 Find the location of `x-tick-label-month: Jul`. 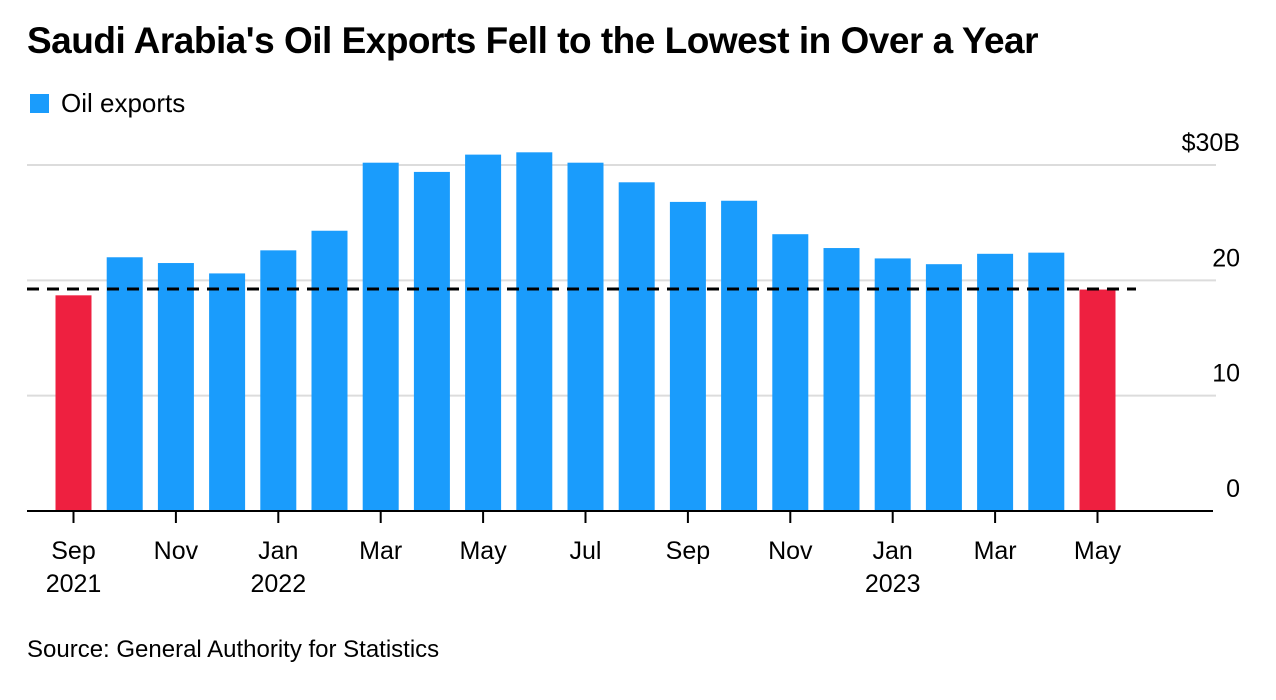

x-tick-label-month: Jul is located at coordinates (586, 551).